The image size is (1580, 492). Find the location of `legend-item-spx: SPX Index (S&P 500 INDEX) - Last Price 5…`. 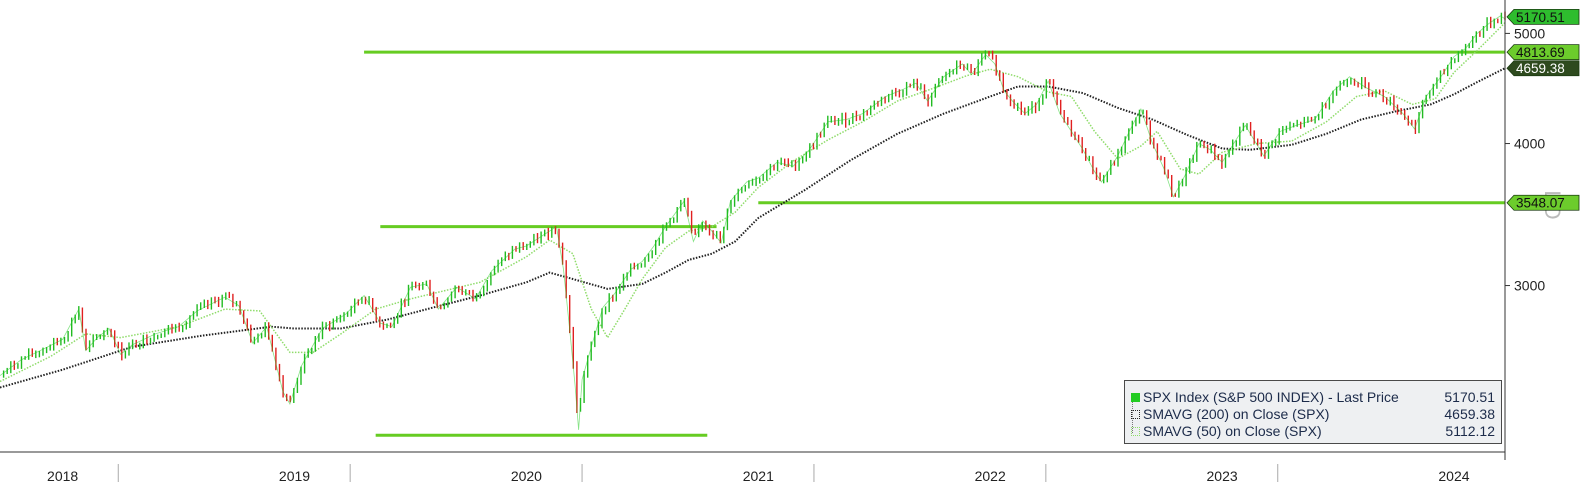

legend-item-spx: SPX Index (S&P 500 INDEX) - Last Price 5… is located at coordinates (1313, 397).